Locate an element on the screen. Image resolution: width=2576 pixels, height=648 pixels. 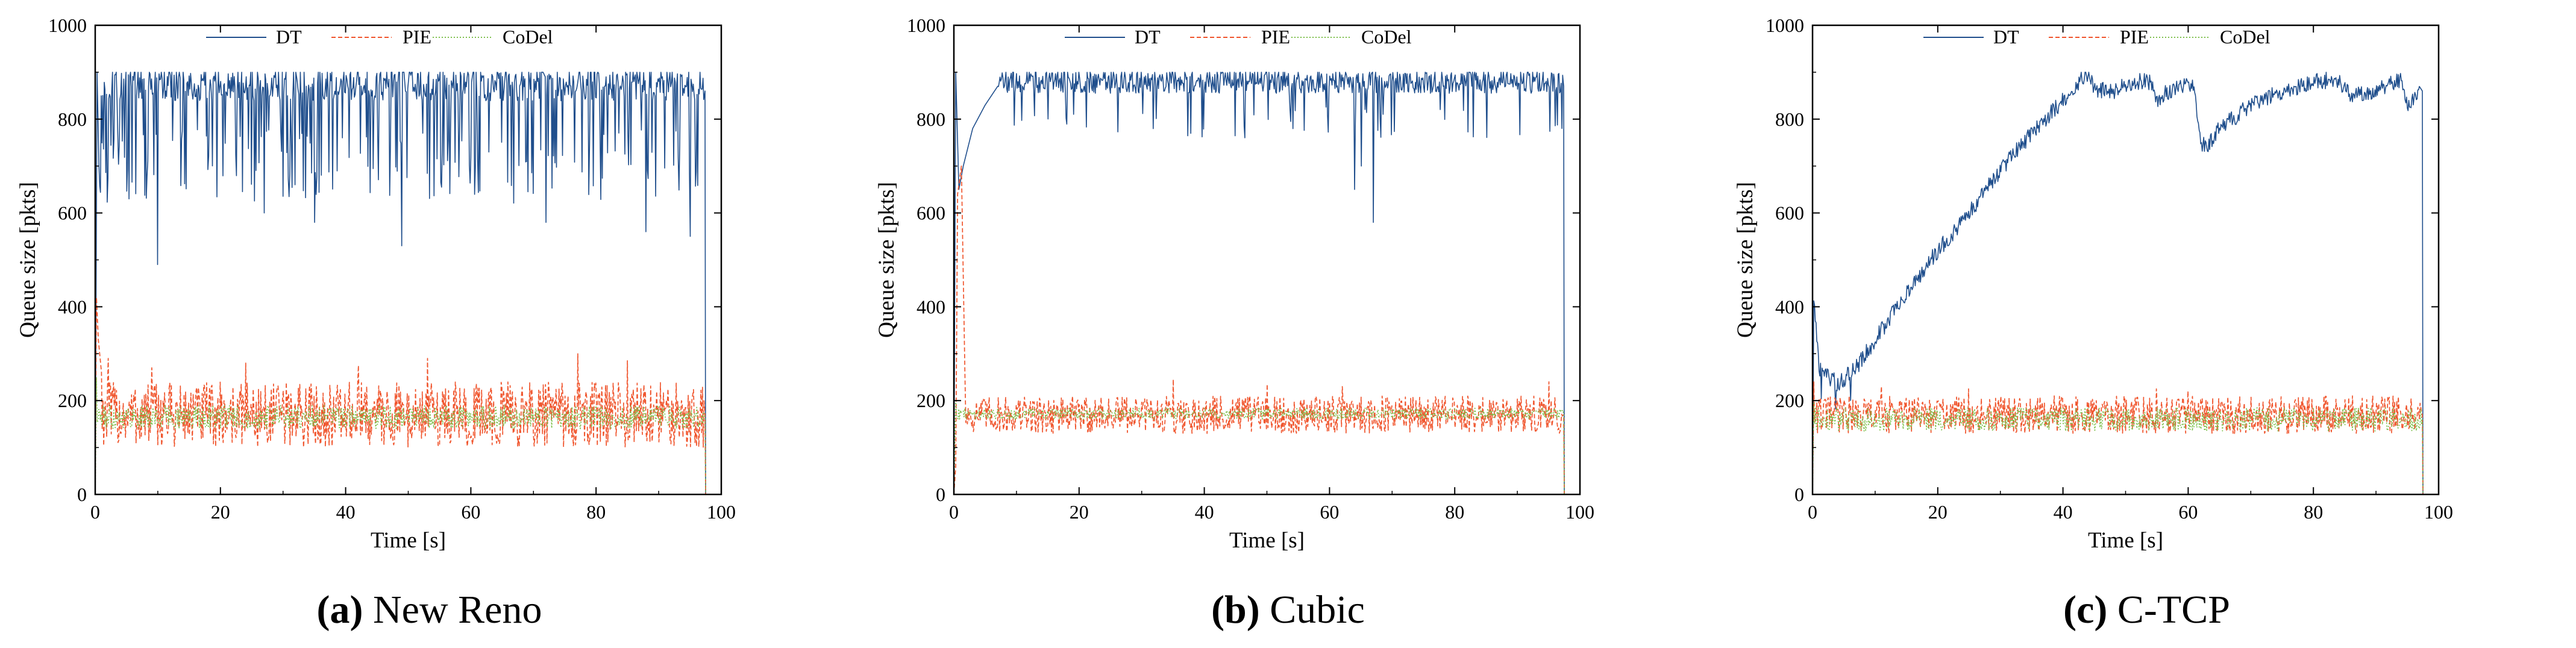
caption-new-reno: (a) New Reno is located at coordinates (429, 610).